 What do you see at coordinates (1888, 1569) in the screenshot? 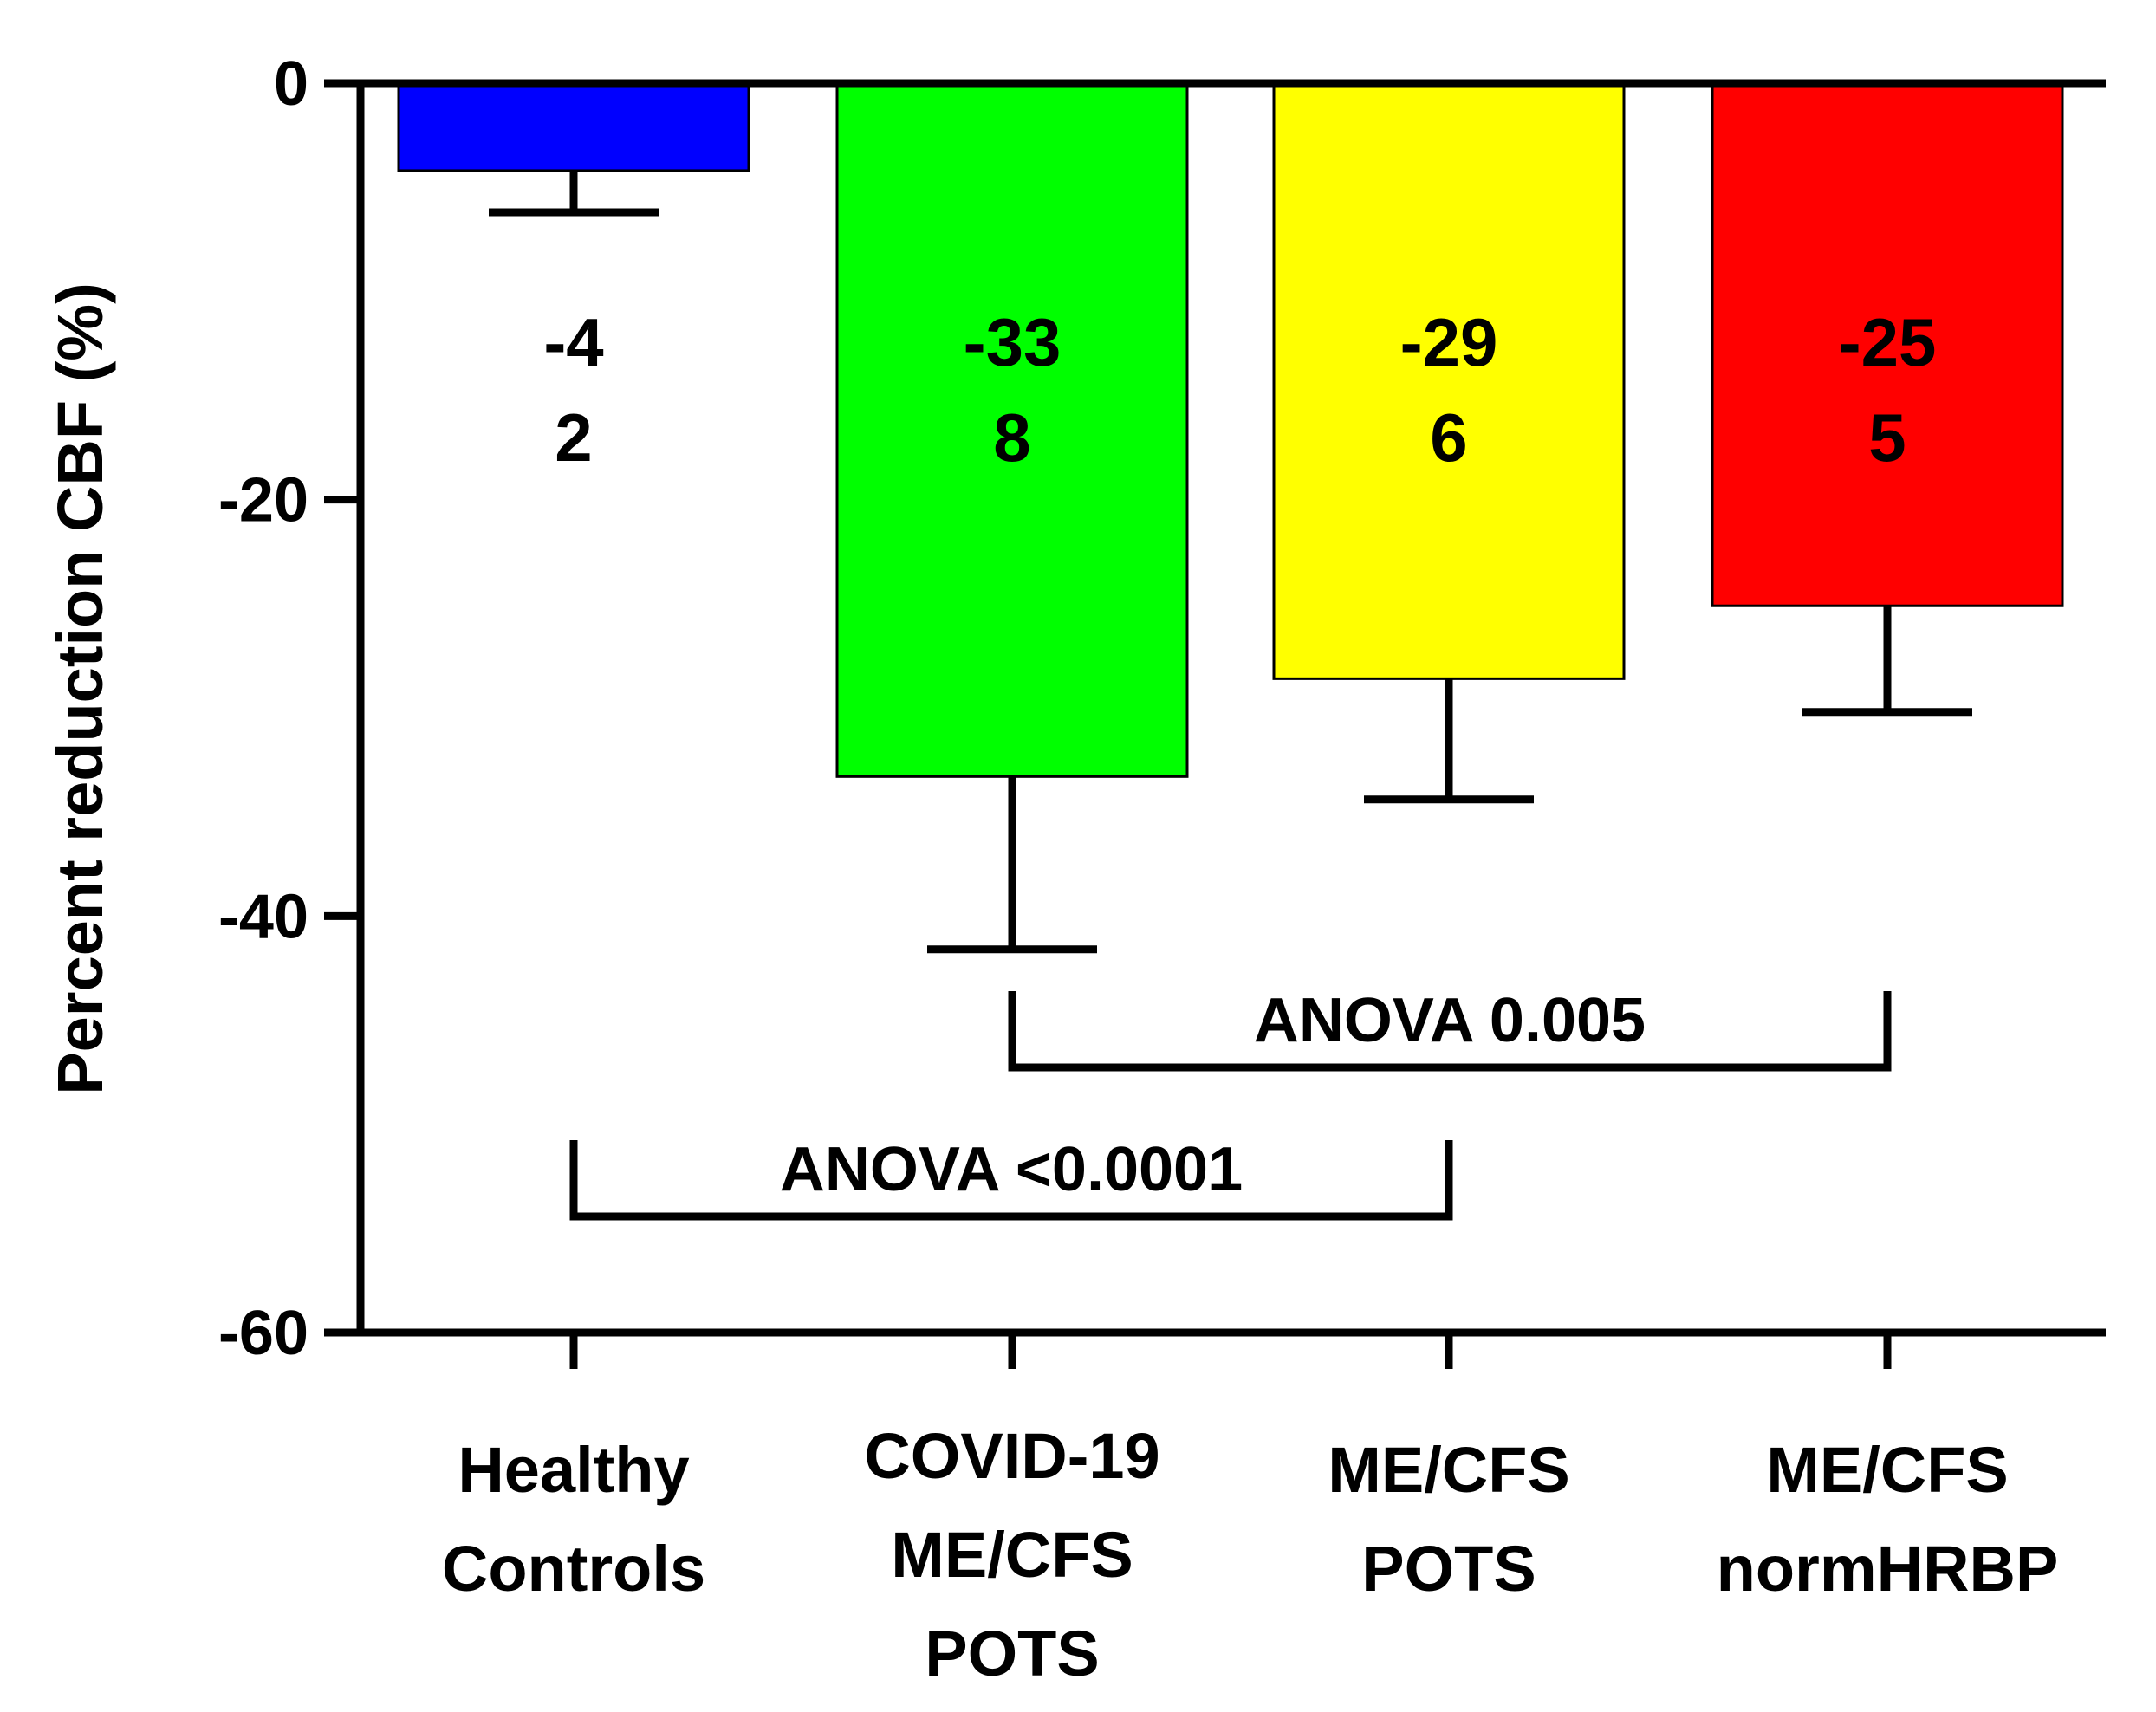
I see `category-label-4-line-2: normHRBP` at bounding box center [1888, 1569].